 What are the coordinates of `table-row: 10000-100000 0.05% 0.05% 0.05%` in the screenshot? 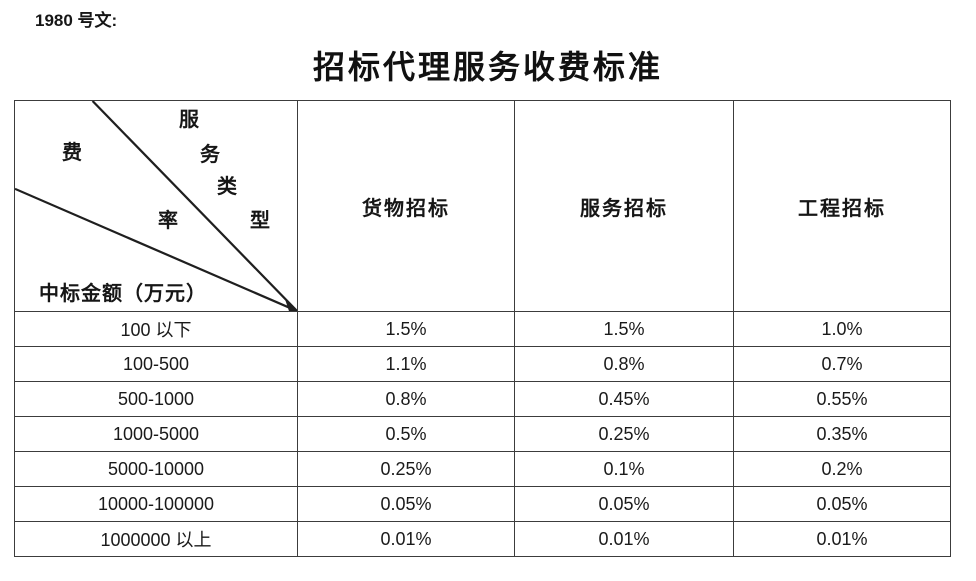 It's located at (482, 504).